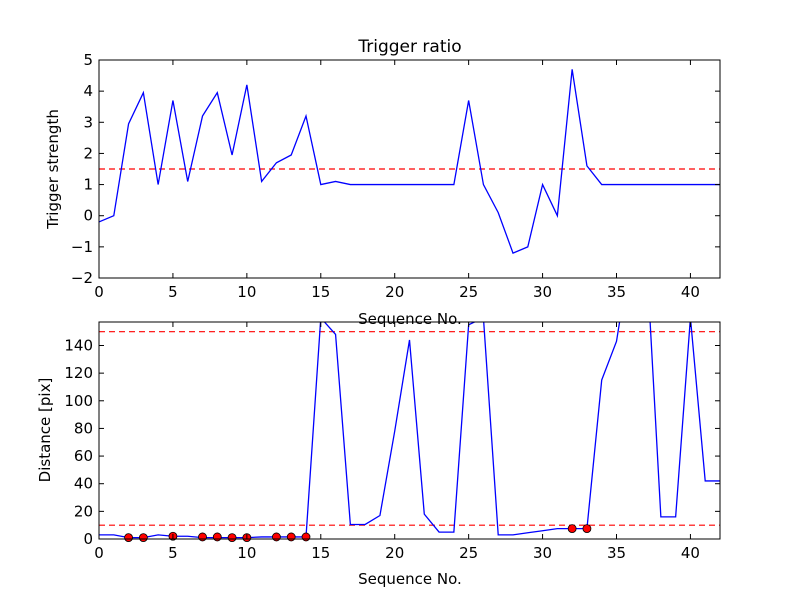 Image resolution: width=800 pixels, height=600 pixels. What do you see at coordinates (88, 185) in the screenshot?
I see `y-tick-label: 1` at bounding box center [88, 185].